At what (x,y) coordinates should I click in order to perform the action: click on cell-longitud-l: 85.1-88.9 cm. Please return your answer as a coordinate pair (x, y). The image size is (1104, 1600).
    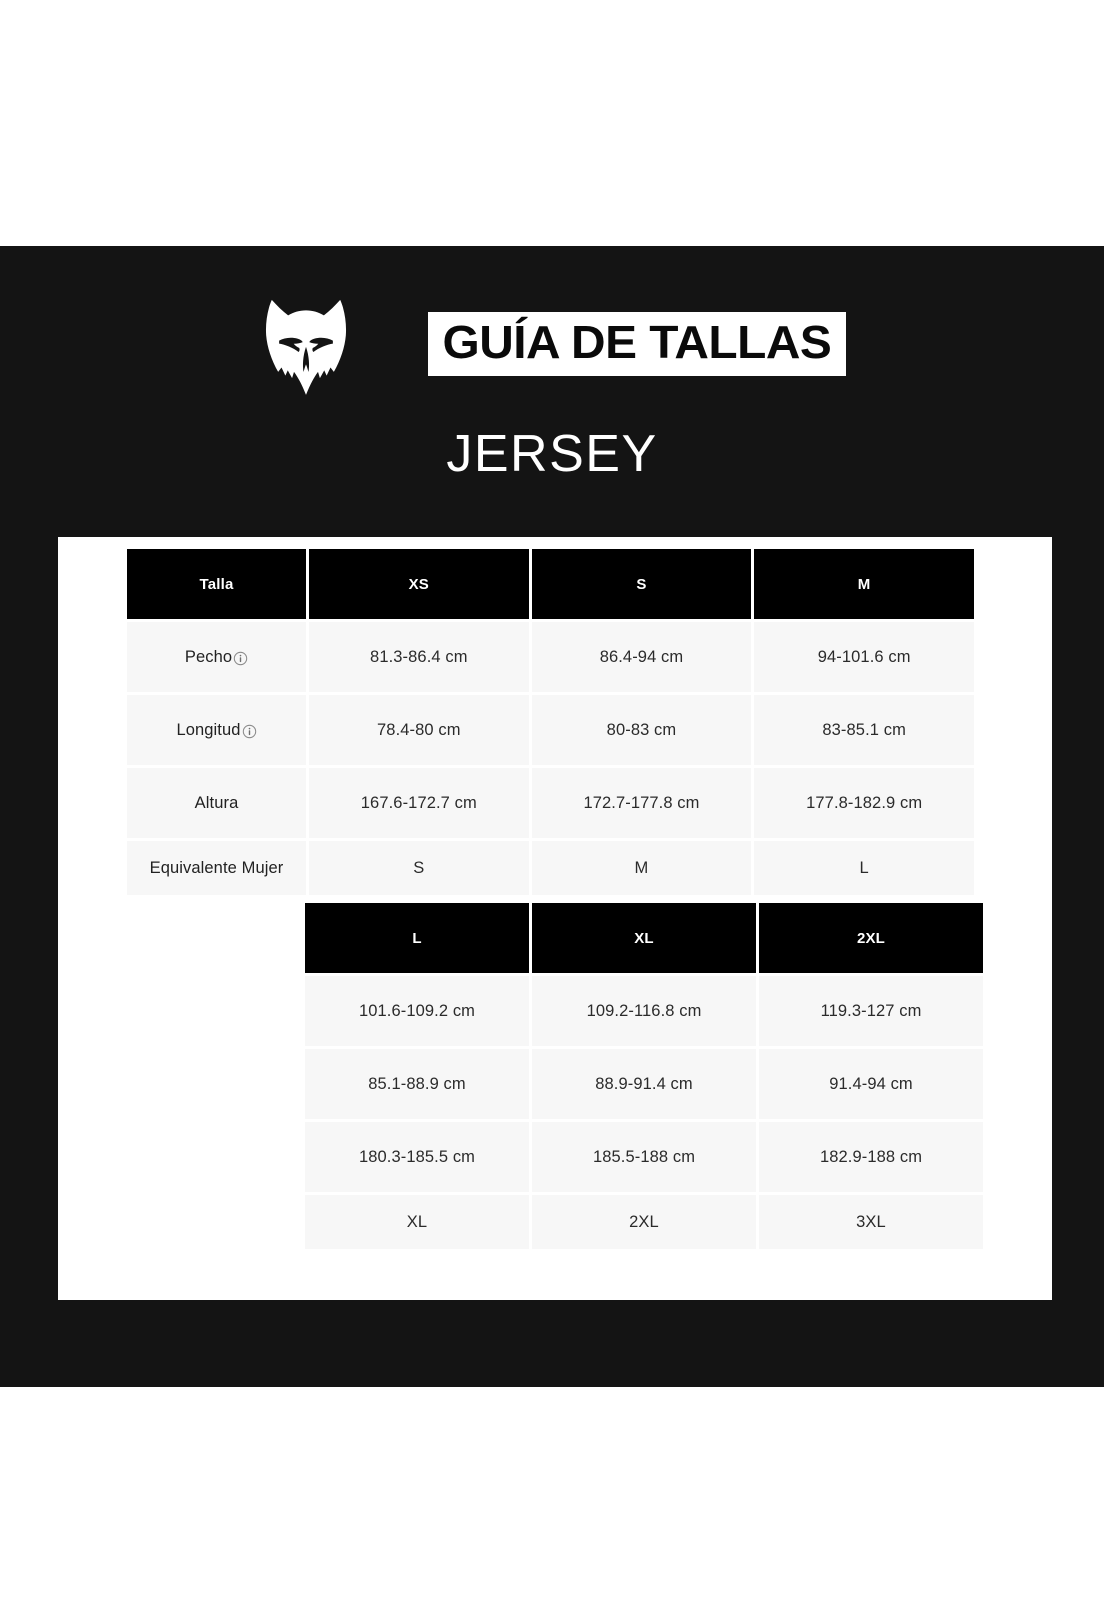
    Looking at the image, I should click on (417, 1084).